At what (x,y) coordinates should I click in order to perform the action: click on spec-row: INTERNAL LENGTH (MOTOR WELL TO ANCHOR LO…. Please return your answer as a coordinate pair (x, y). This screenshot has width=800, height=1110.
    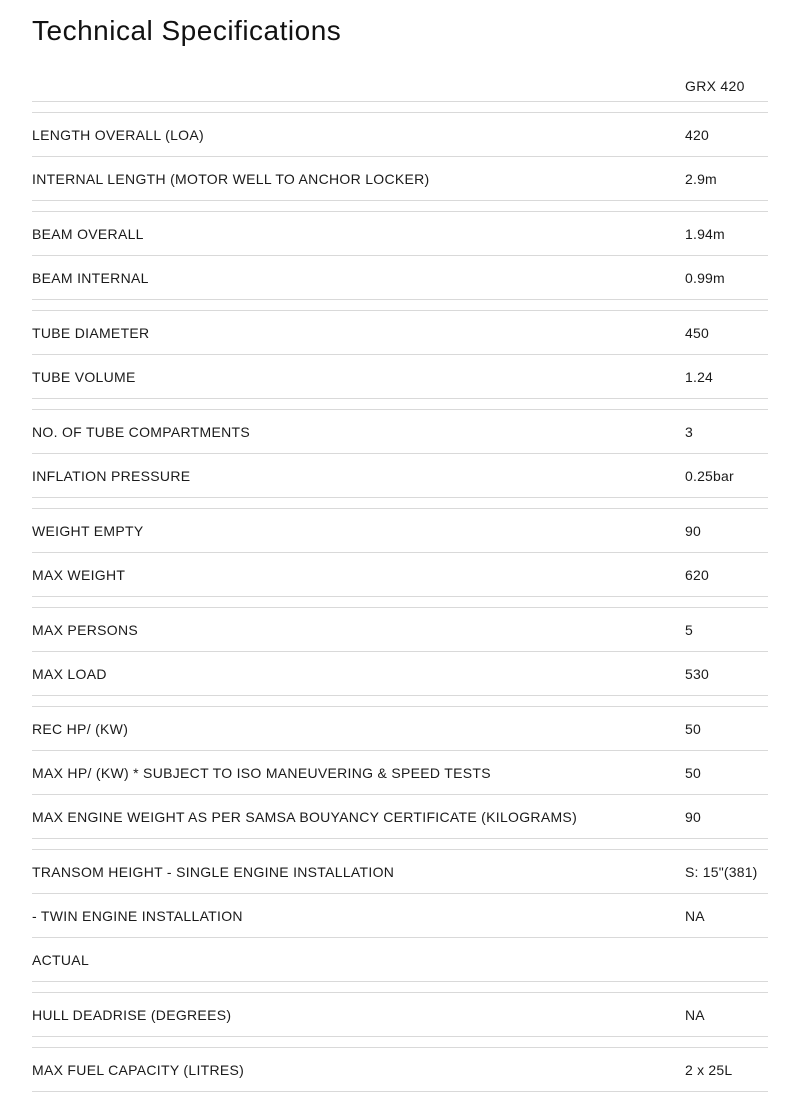
    Looking at the image, I should click on (400, 179).